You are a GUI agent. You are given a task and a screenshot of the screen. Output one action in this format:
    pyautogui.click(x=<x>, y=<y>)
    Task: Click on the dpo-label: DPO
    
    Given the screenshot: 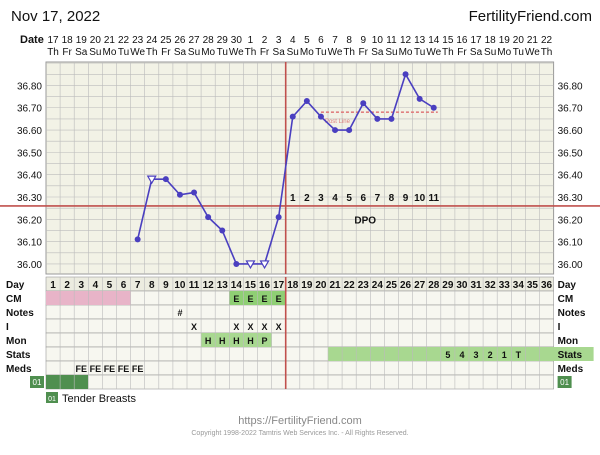 What is the action you would take?
    pyautogui.click(x=365, y=220)
    